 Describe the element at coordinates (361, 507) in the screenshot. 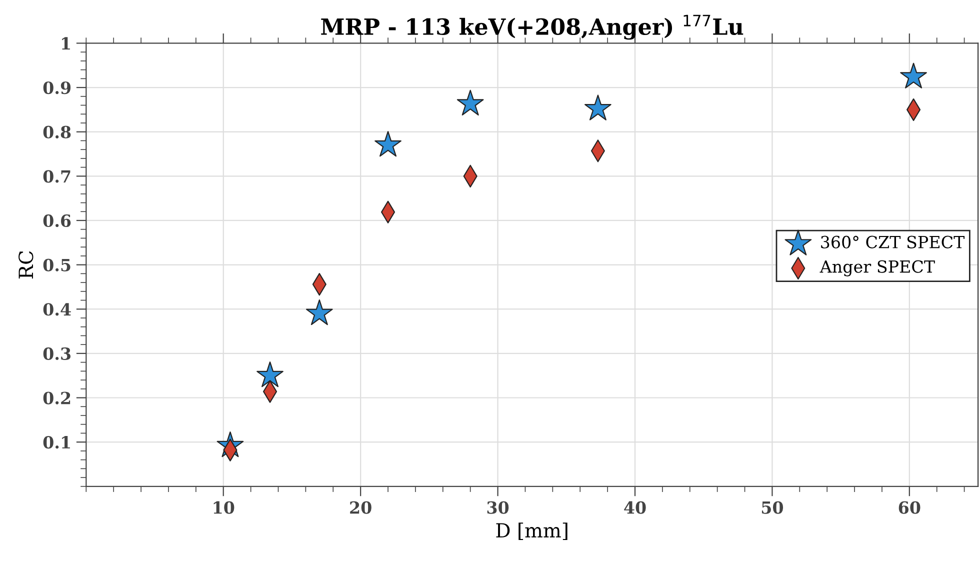

I see `x-tick-label: 20` at that location.